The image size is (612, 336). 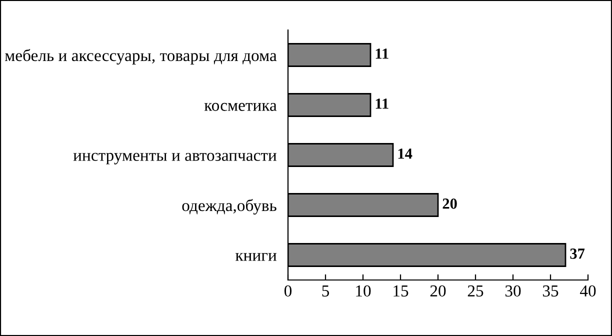 I want to click on y-tick-label: косметика, so click(x=240, y=106).